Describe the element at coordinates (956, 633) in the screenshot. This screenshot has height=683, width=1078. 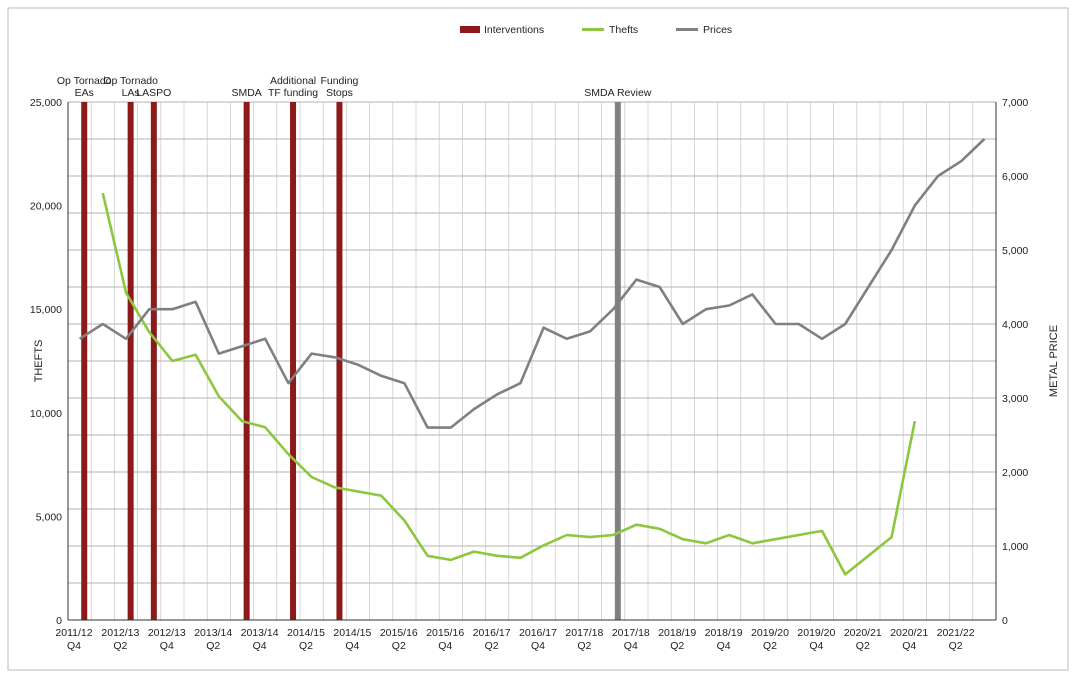
I see `x-tick-label: 2021/22` at that location.